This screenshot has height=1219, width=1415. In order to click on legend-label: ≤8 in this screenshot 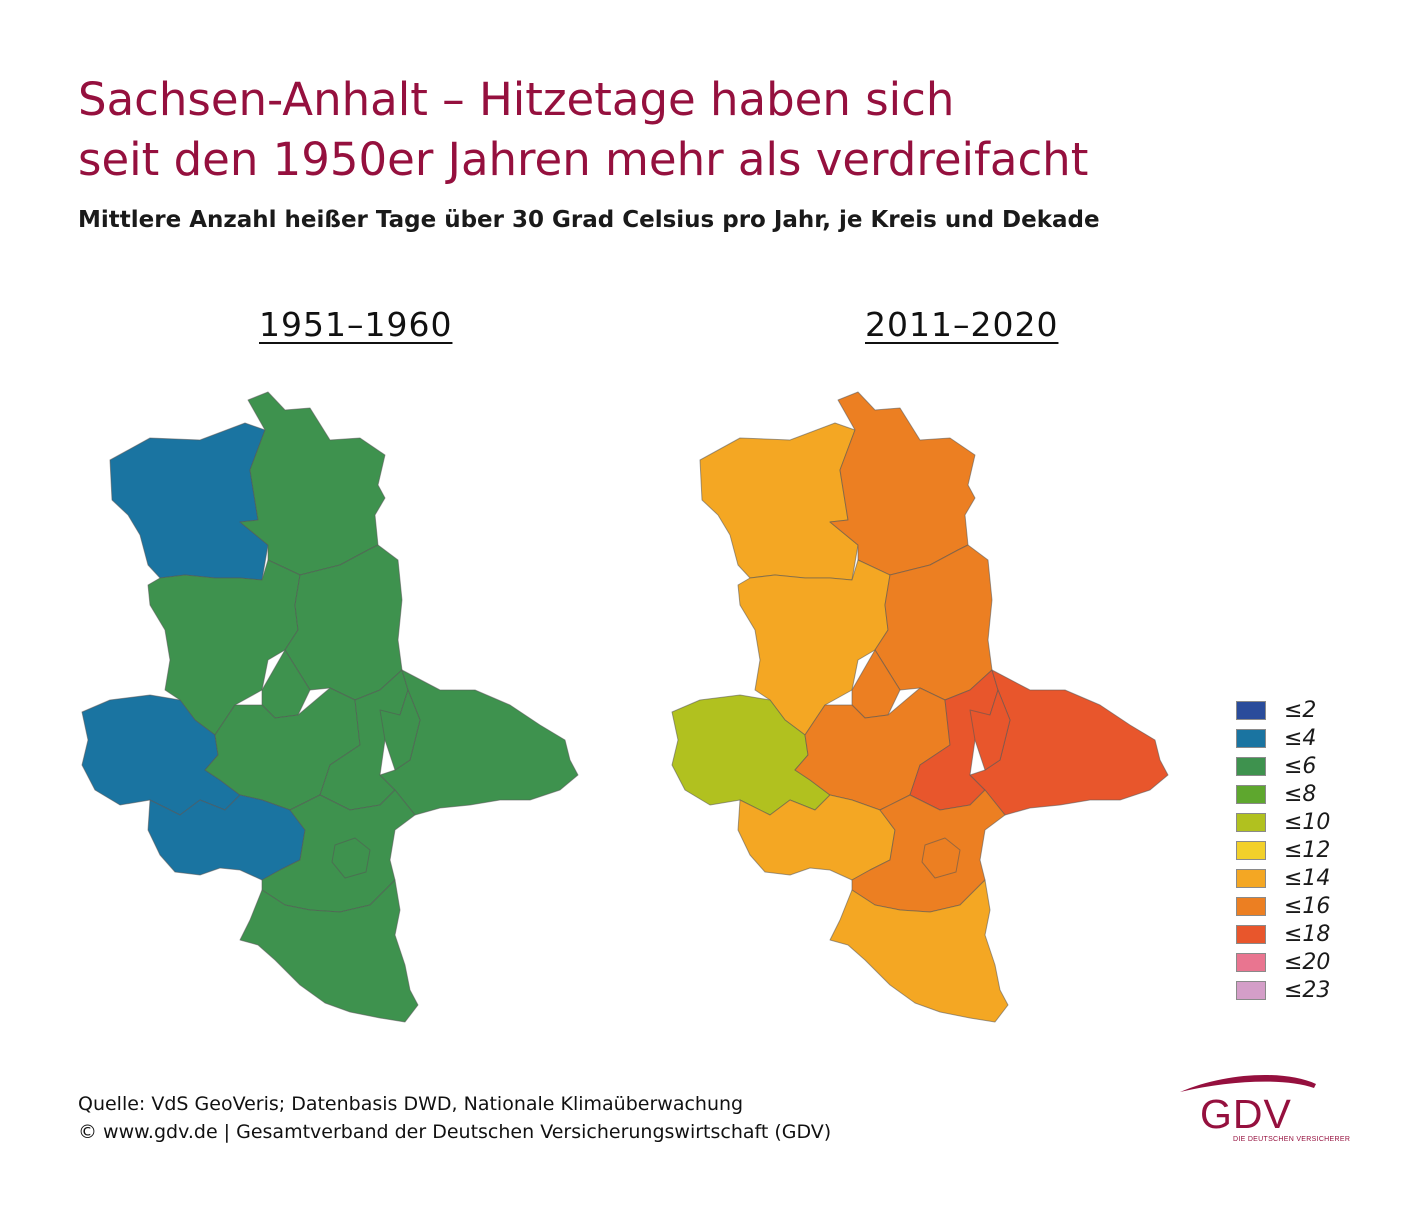, I will do `click(1300, 794)`.